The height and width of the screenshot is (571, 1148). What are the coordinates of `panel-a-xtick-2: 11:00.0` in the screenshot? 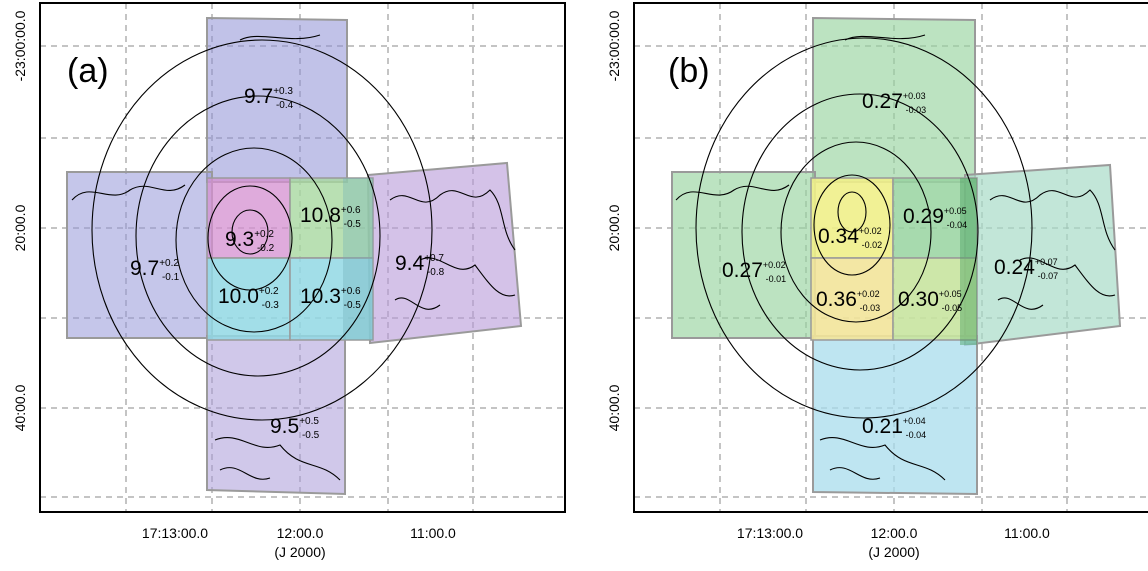 It's located at (433, 533).